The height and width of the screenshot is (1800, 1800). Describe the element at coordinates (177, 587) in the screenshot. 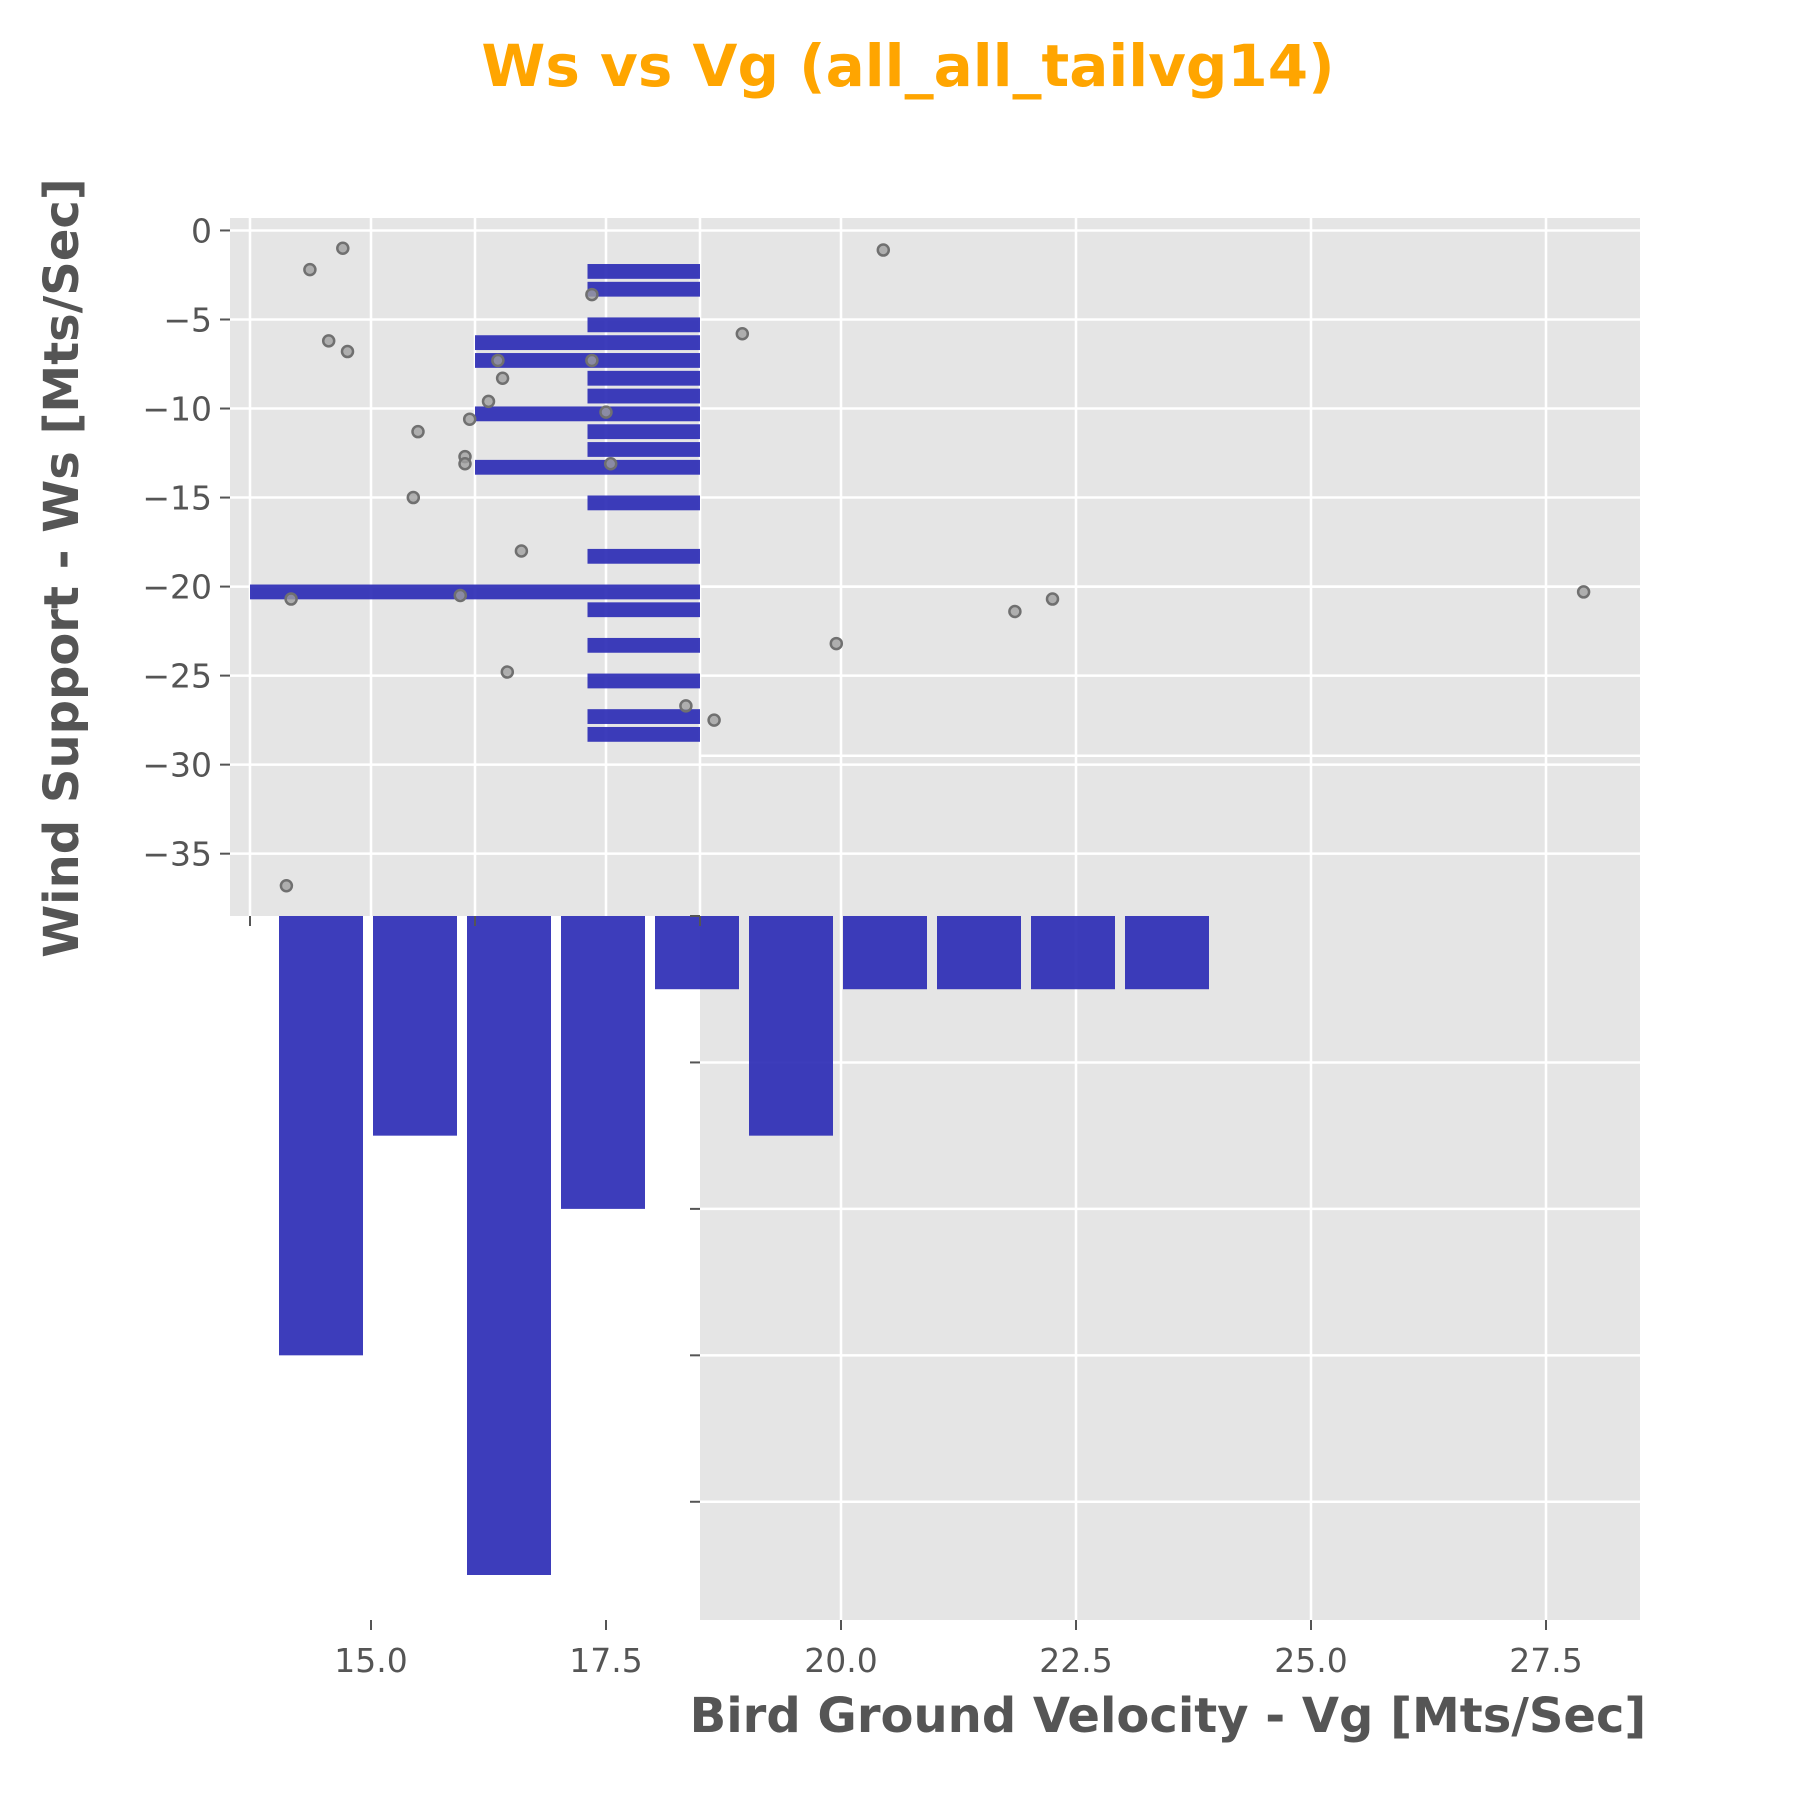

I see `y-tick-label: −20` at that location.